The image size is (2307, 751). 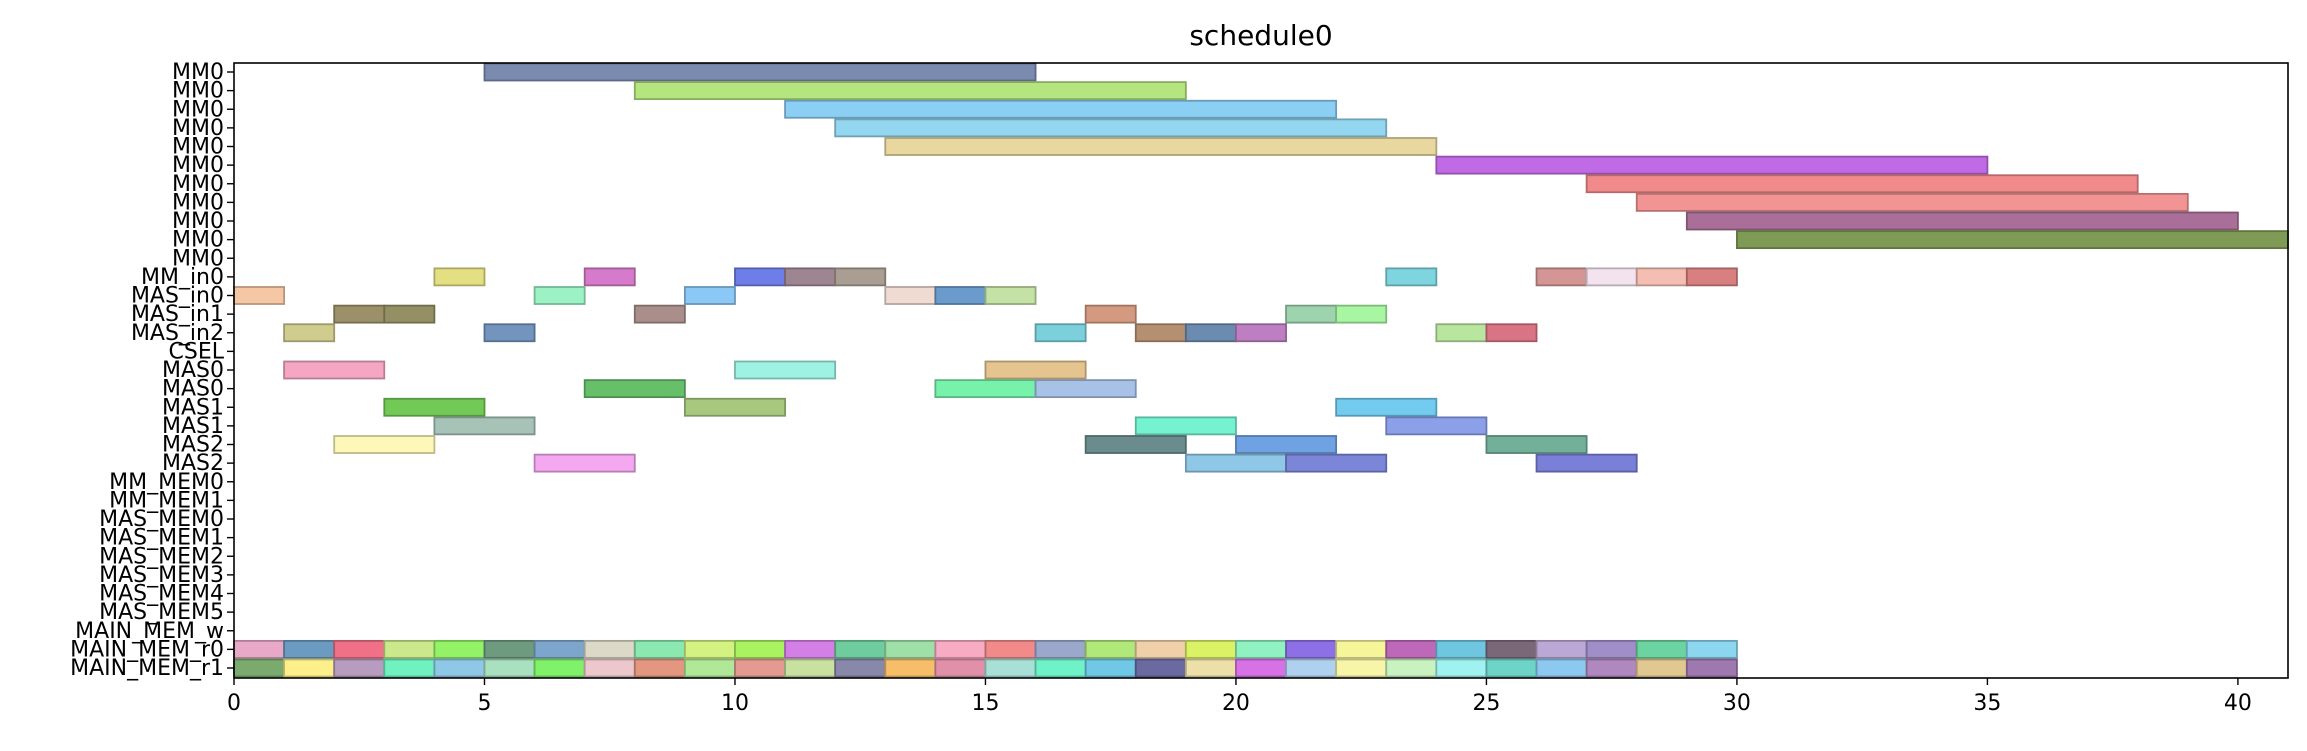 What do you see at coordinates (147, 668) in the screenshot?
I see `y-tick-label: MAIN_MEM_r1` at bounding box center [147, 668].